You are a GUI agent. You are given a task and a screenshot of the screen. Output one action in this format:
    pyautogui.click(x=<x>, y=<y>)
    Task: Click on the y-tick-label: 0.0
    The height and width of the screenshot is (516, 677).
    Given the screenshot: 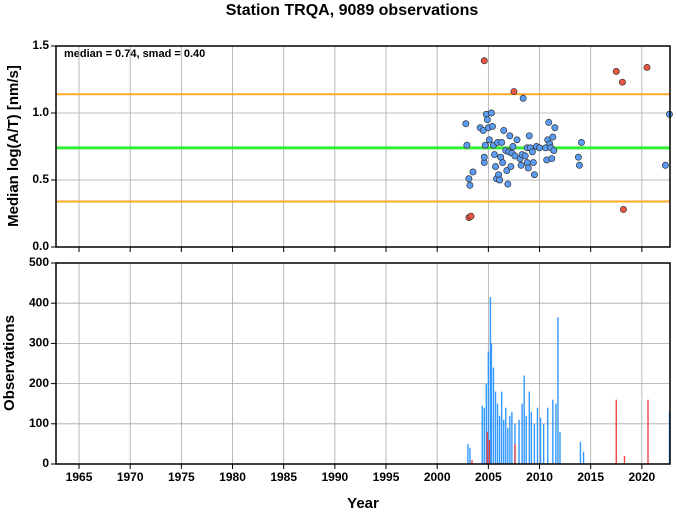 What is the action you would take?
    pyautogui.click(x=40, y=246)
    